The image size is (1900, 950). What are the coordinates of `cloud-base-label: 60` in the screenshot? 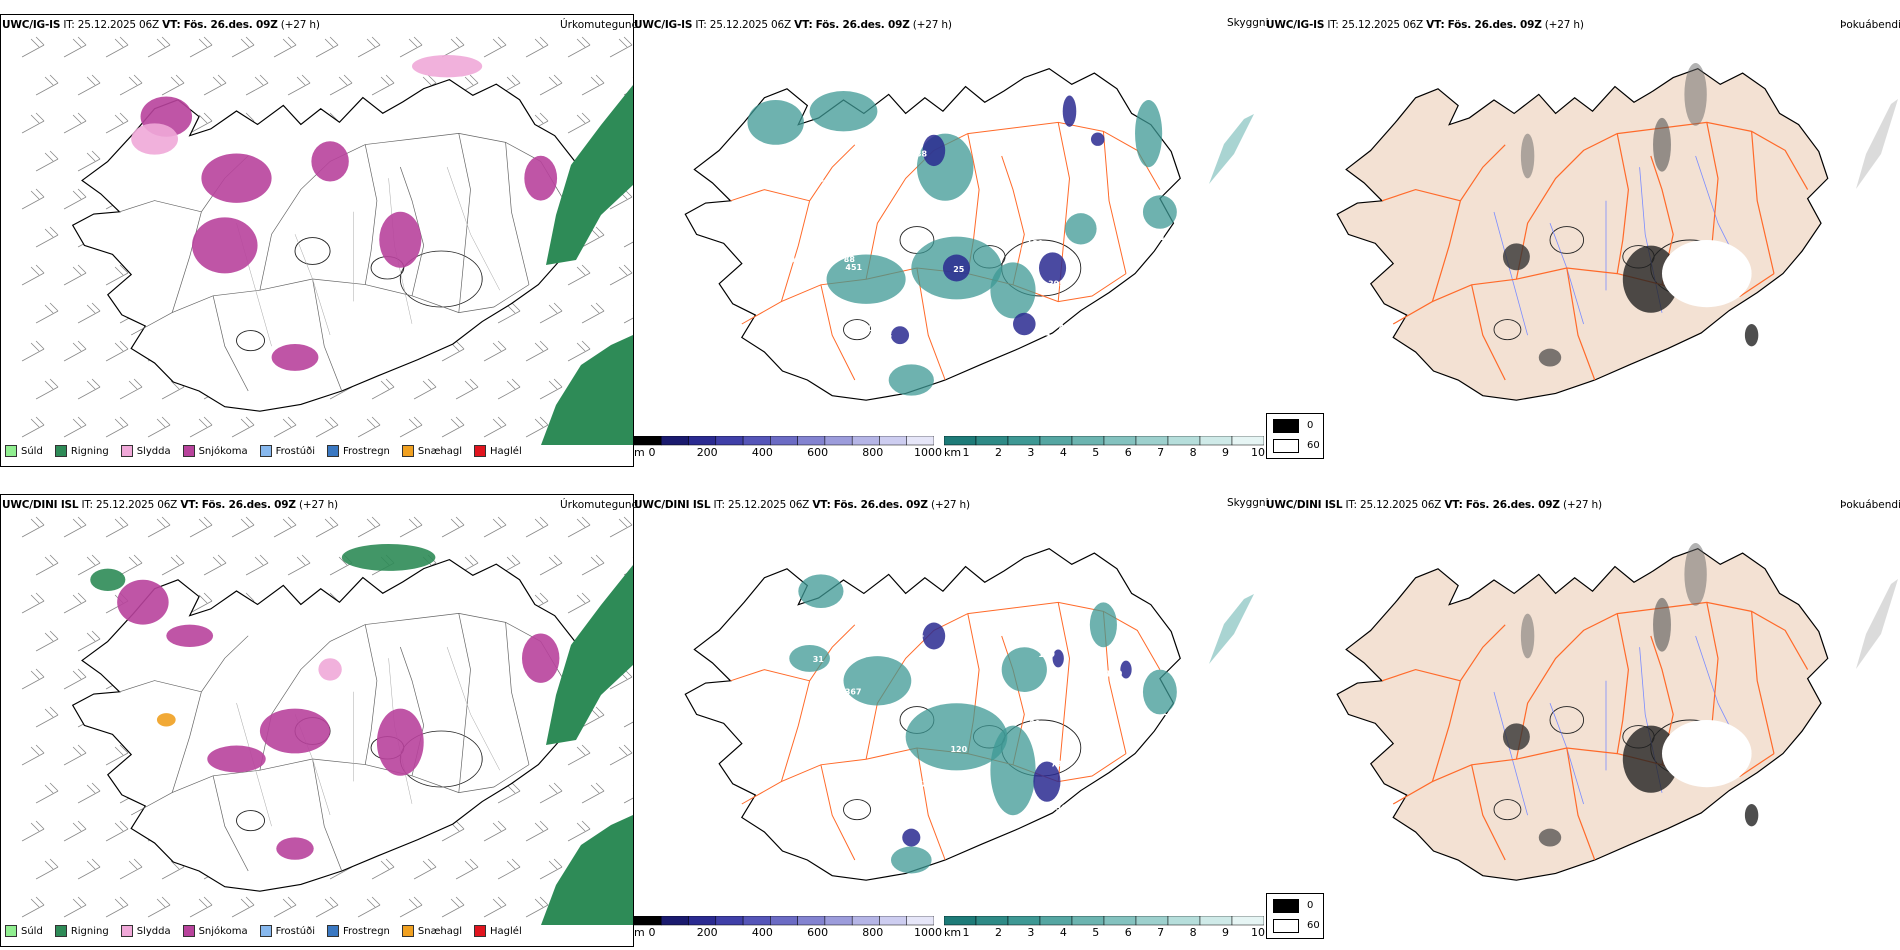 It's located at (989, 184).